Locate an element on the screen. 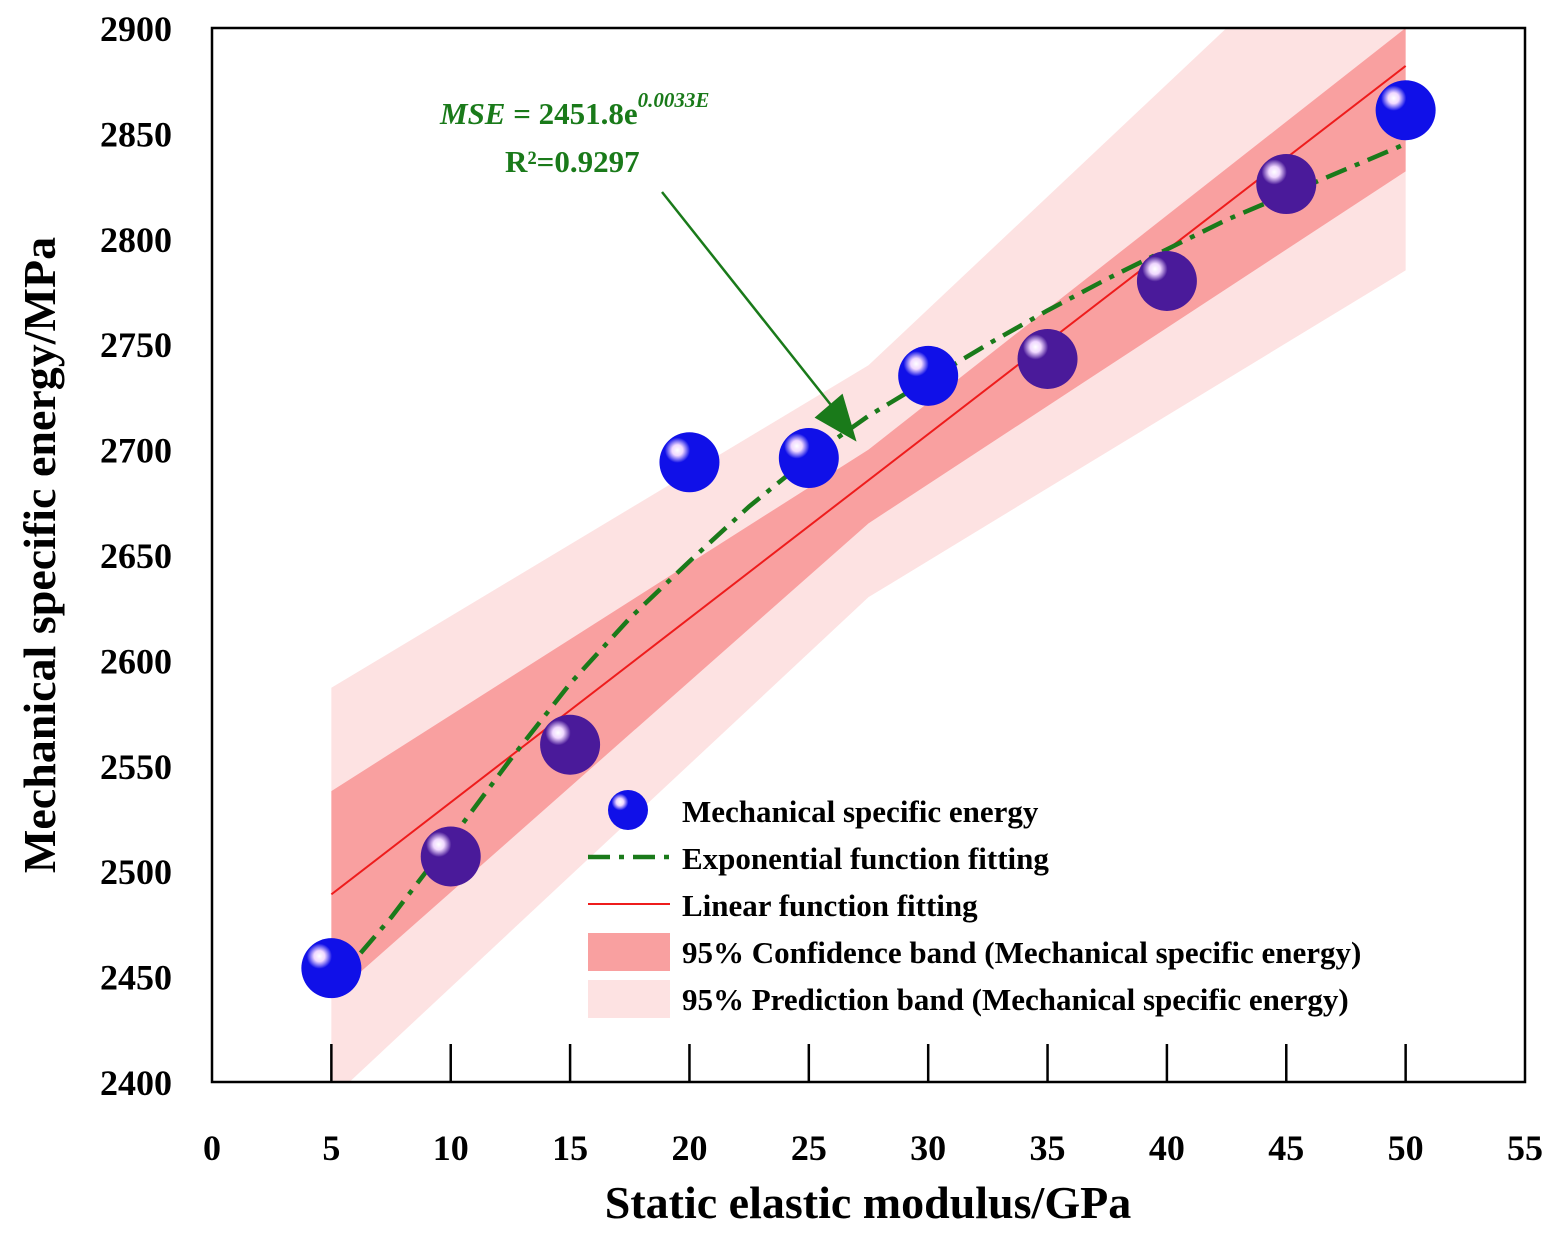  x-tick-label: 35 is located at coordinates (1048, 1148).